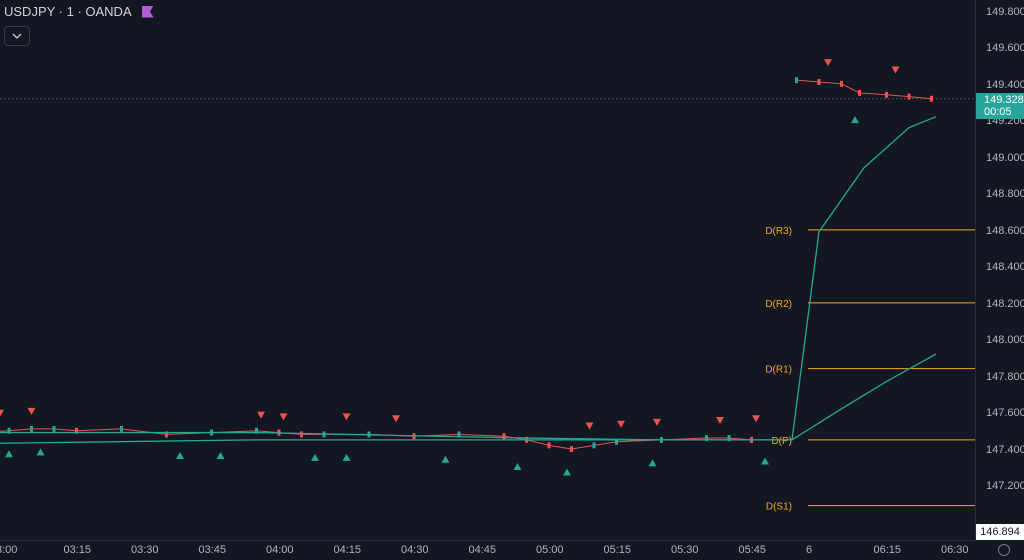 The image size is (1024, 560). Describe the element at coordinates (145, 550) in the screenshot. I see `time-tick-label: 03:30` at that location.